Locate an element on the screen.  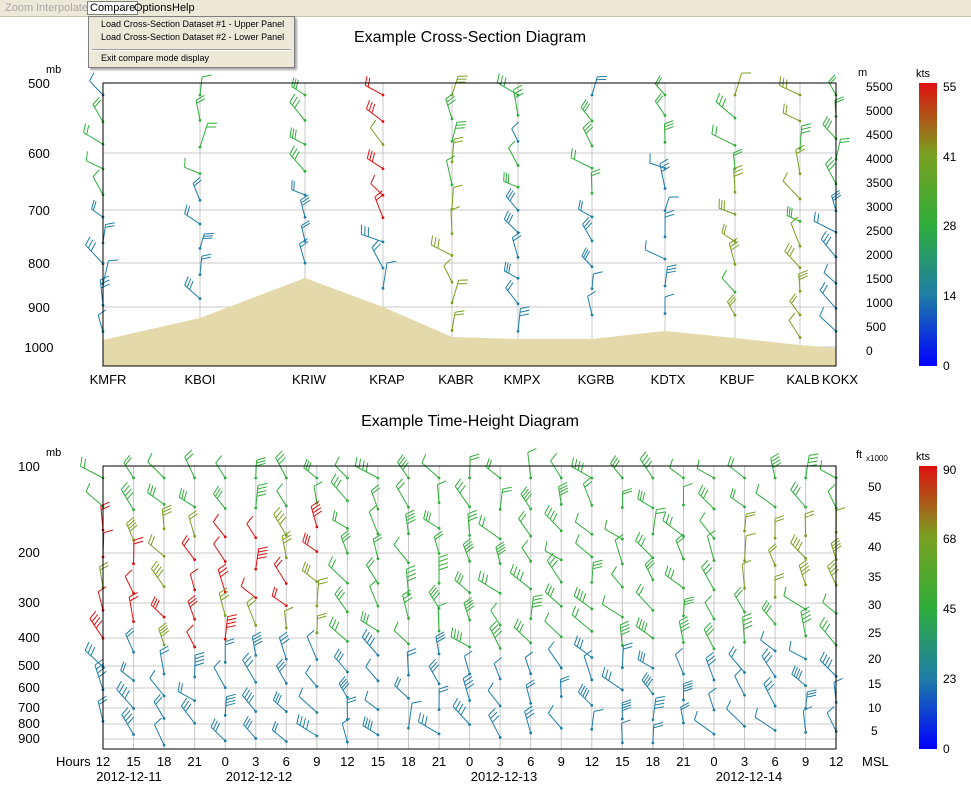
upper-pressure-label: 600 is located at coordinates (39, 153).